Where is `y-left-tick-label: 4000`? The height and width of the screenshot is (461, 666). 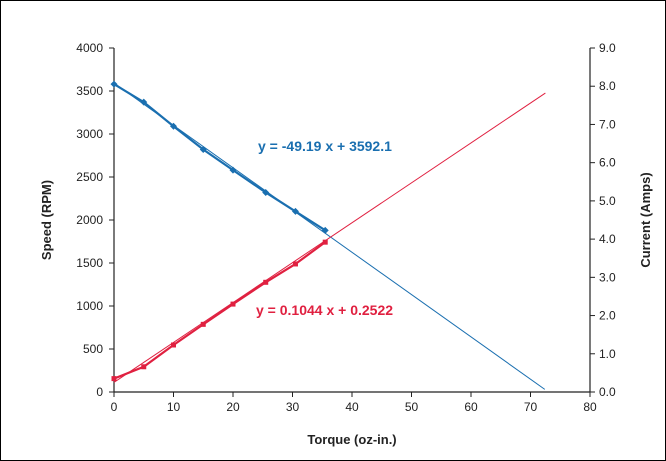 y-left-tick-label: 4000 is located at coordinates (89, 48).